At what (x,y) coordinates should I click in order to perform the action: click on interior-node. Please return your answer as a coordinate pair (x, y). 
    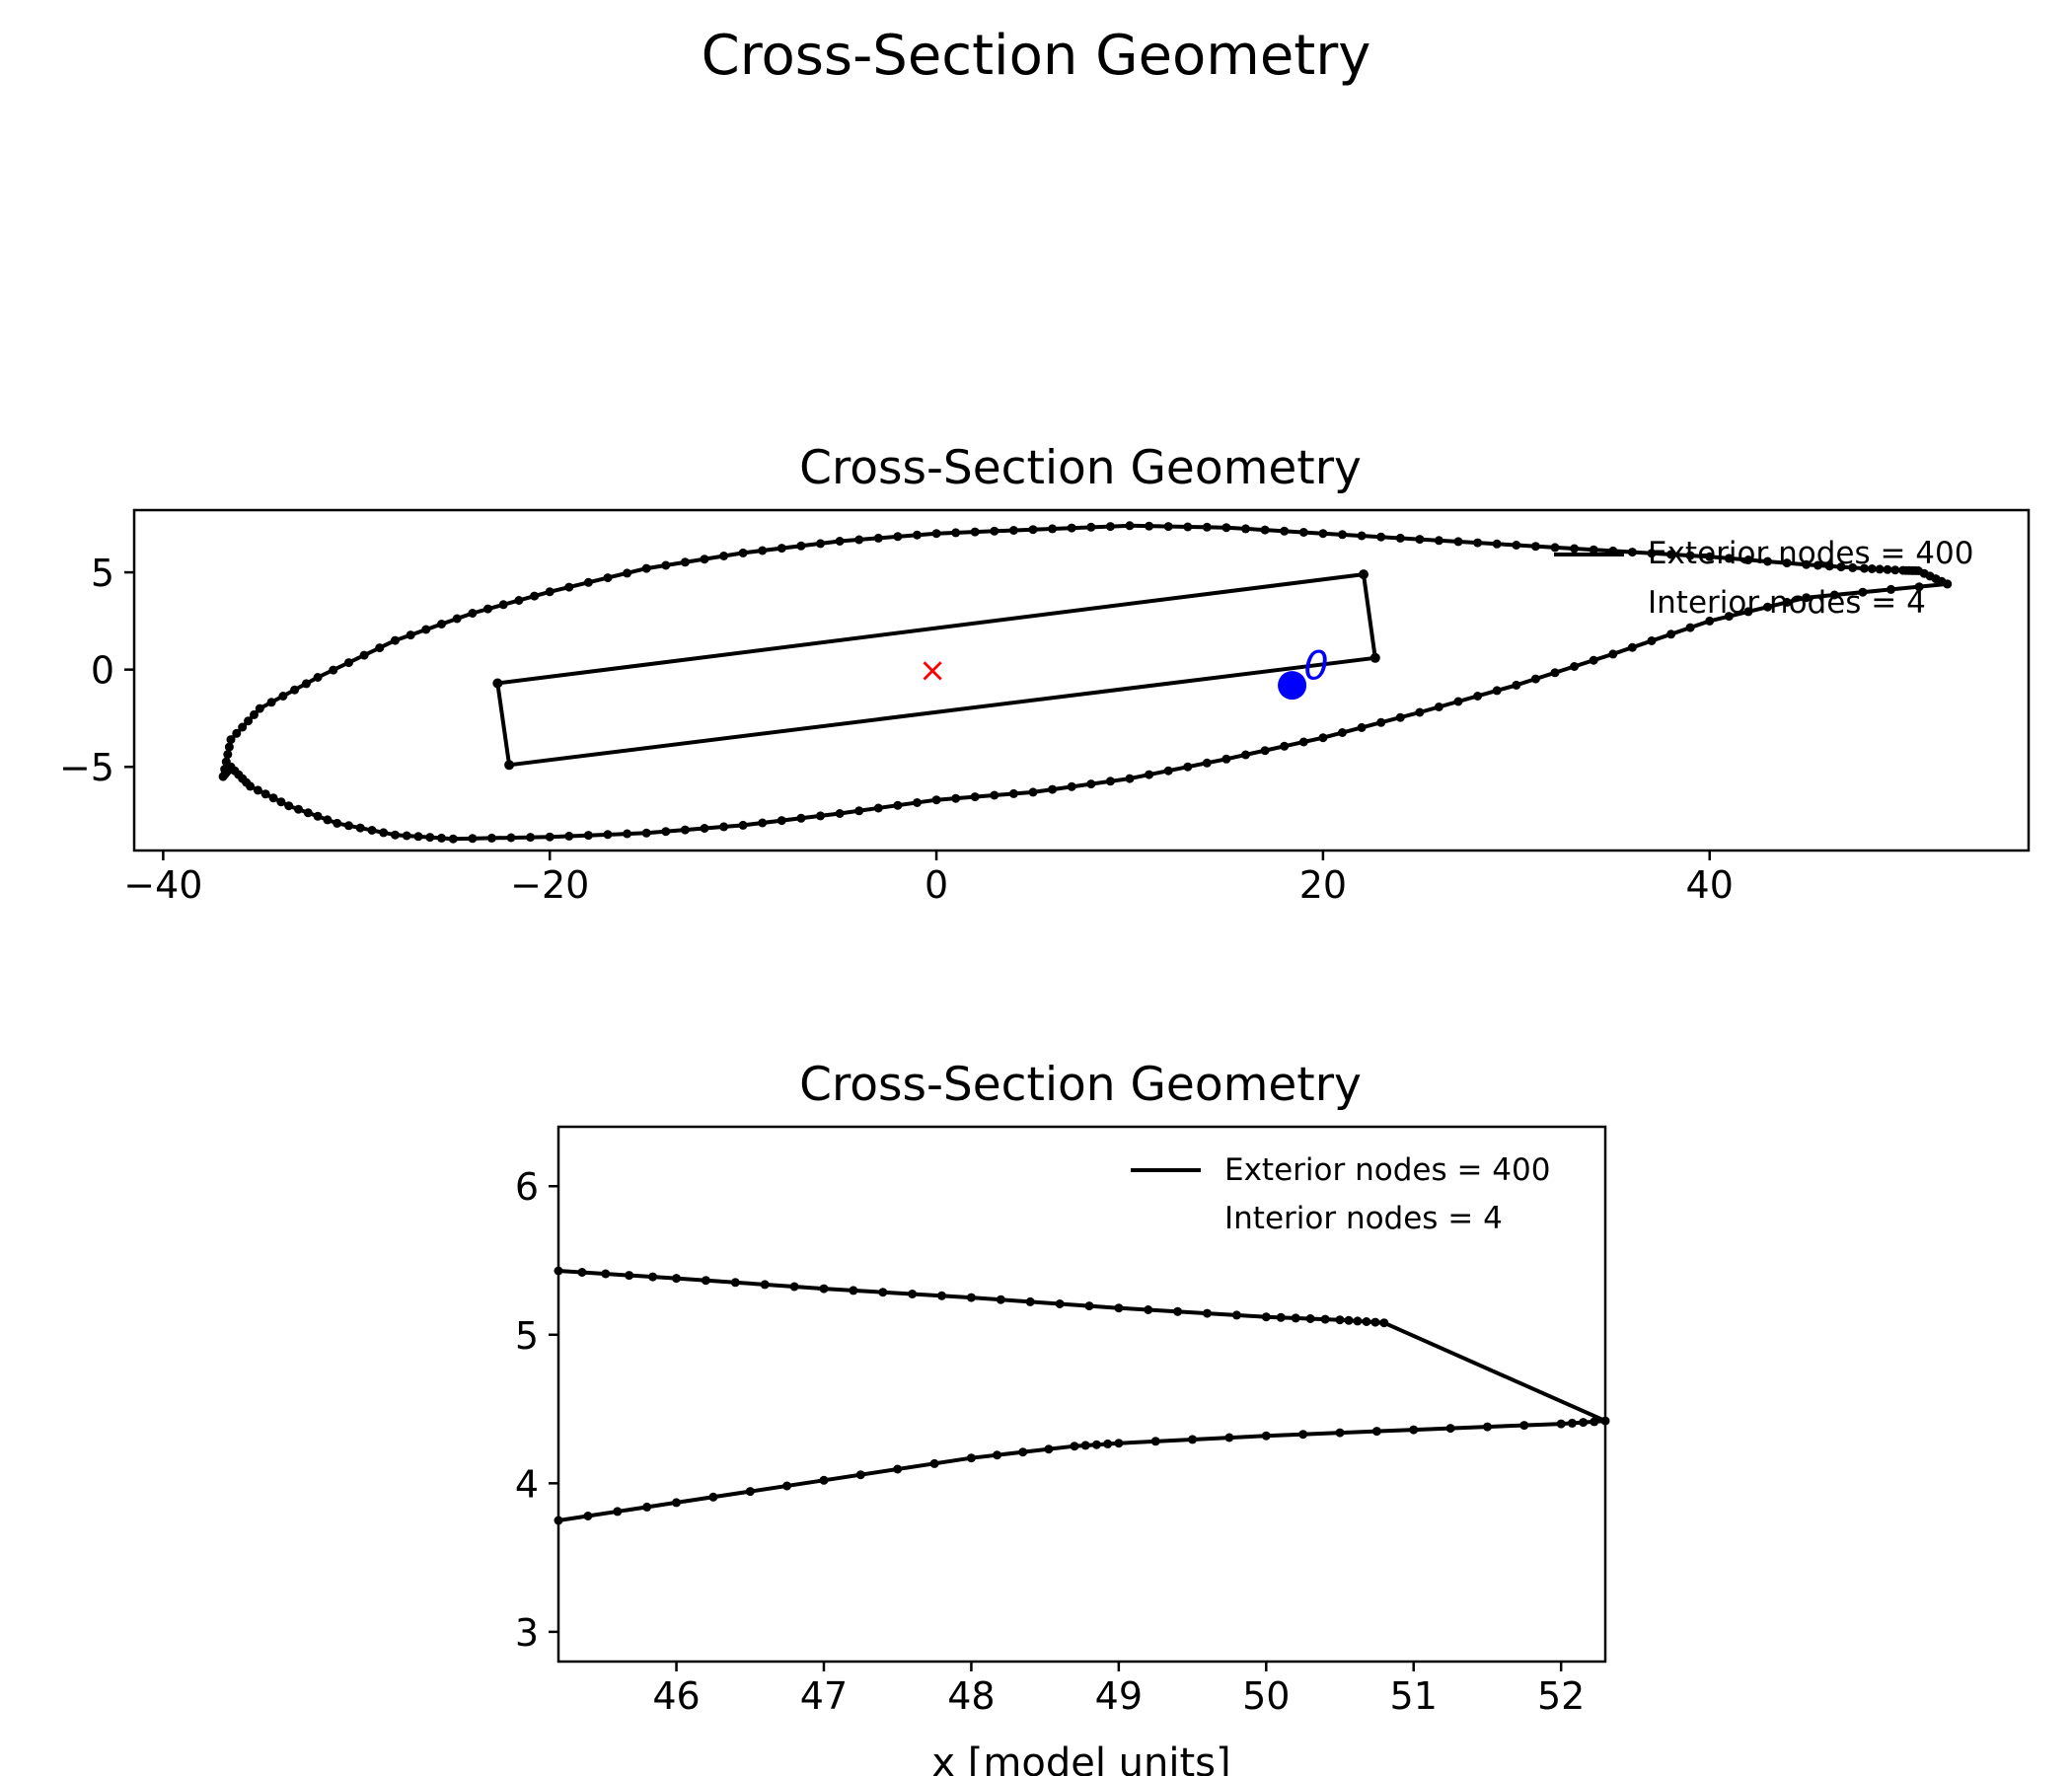
    Looking at the image, I should click on (1364, 574).